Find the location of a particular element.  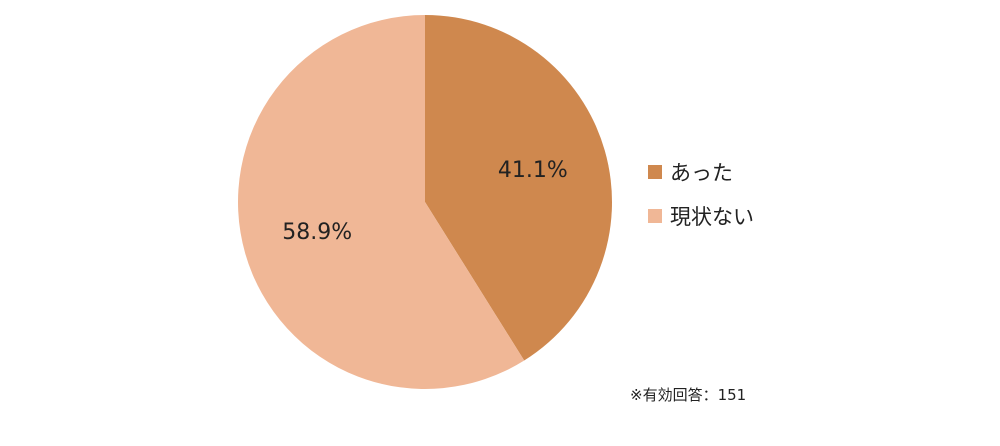

legend-item-genjou-nai: 現状ない is located at coordinates (701, 216).